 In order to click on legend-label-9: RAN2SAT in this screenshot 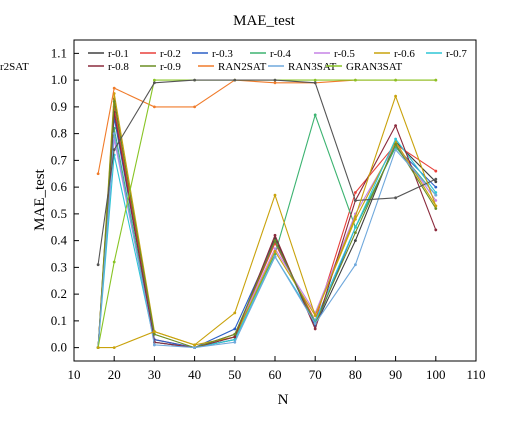, I will do `click(242, 67)`.